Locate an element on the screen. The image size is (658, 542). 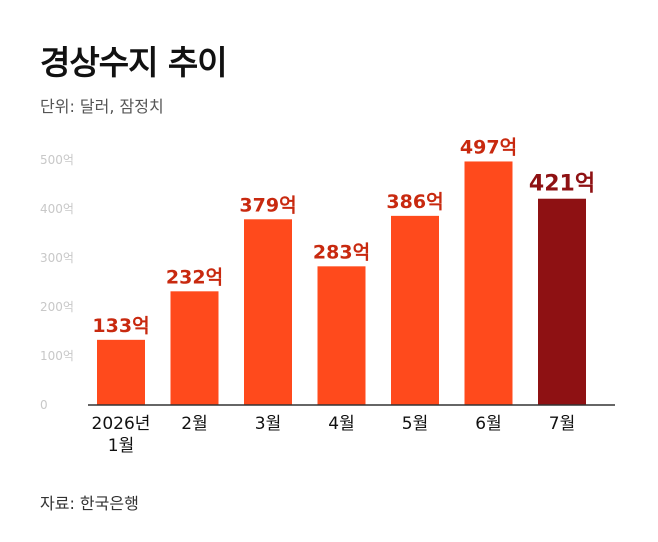
y-tick-label: 300억 is located at coordinates (57, 258).